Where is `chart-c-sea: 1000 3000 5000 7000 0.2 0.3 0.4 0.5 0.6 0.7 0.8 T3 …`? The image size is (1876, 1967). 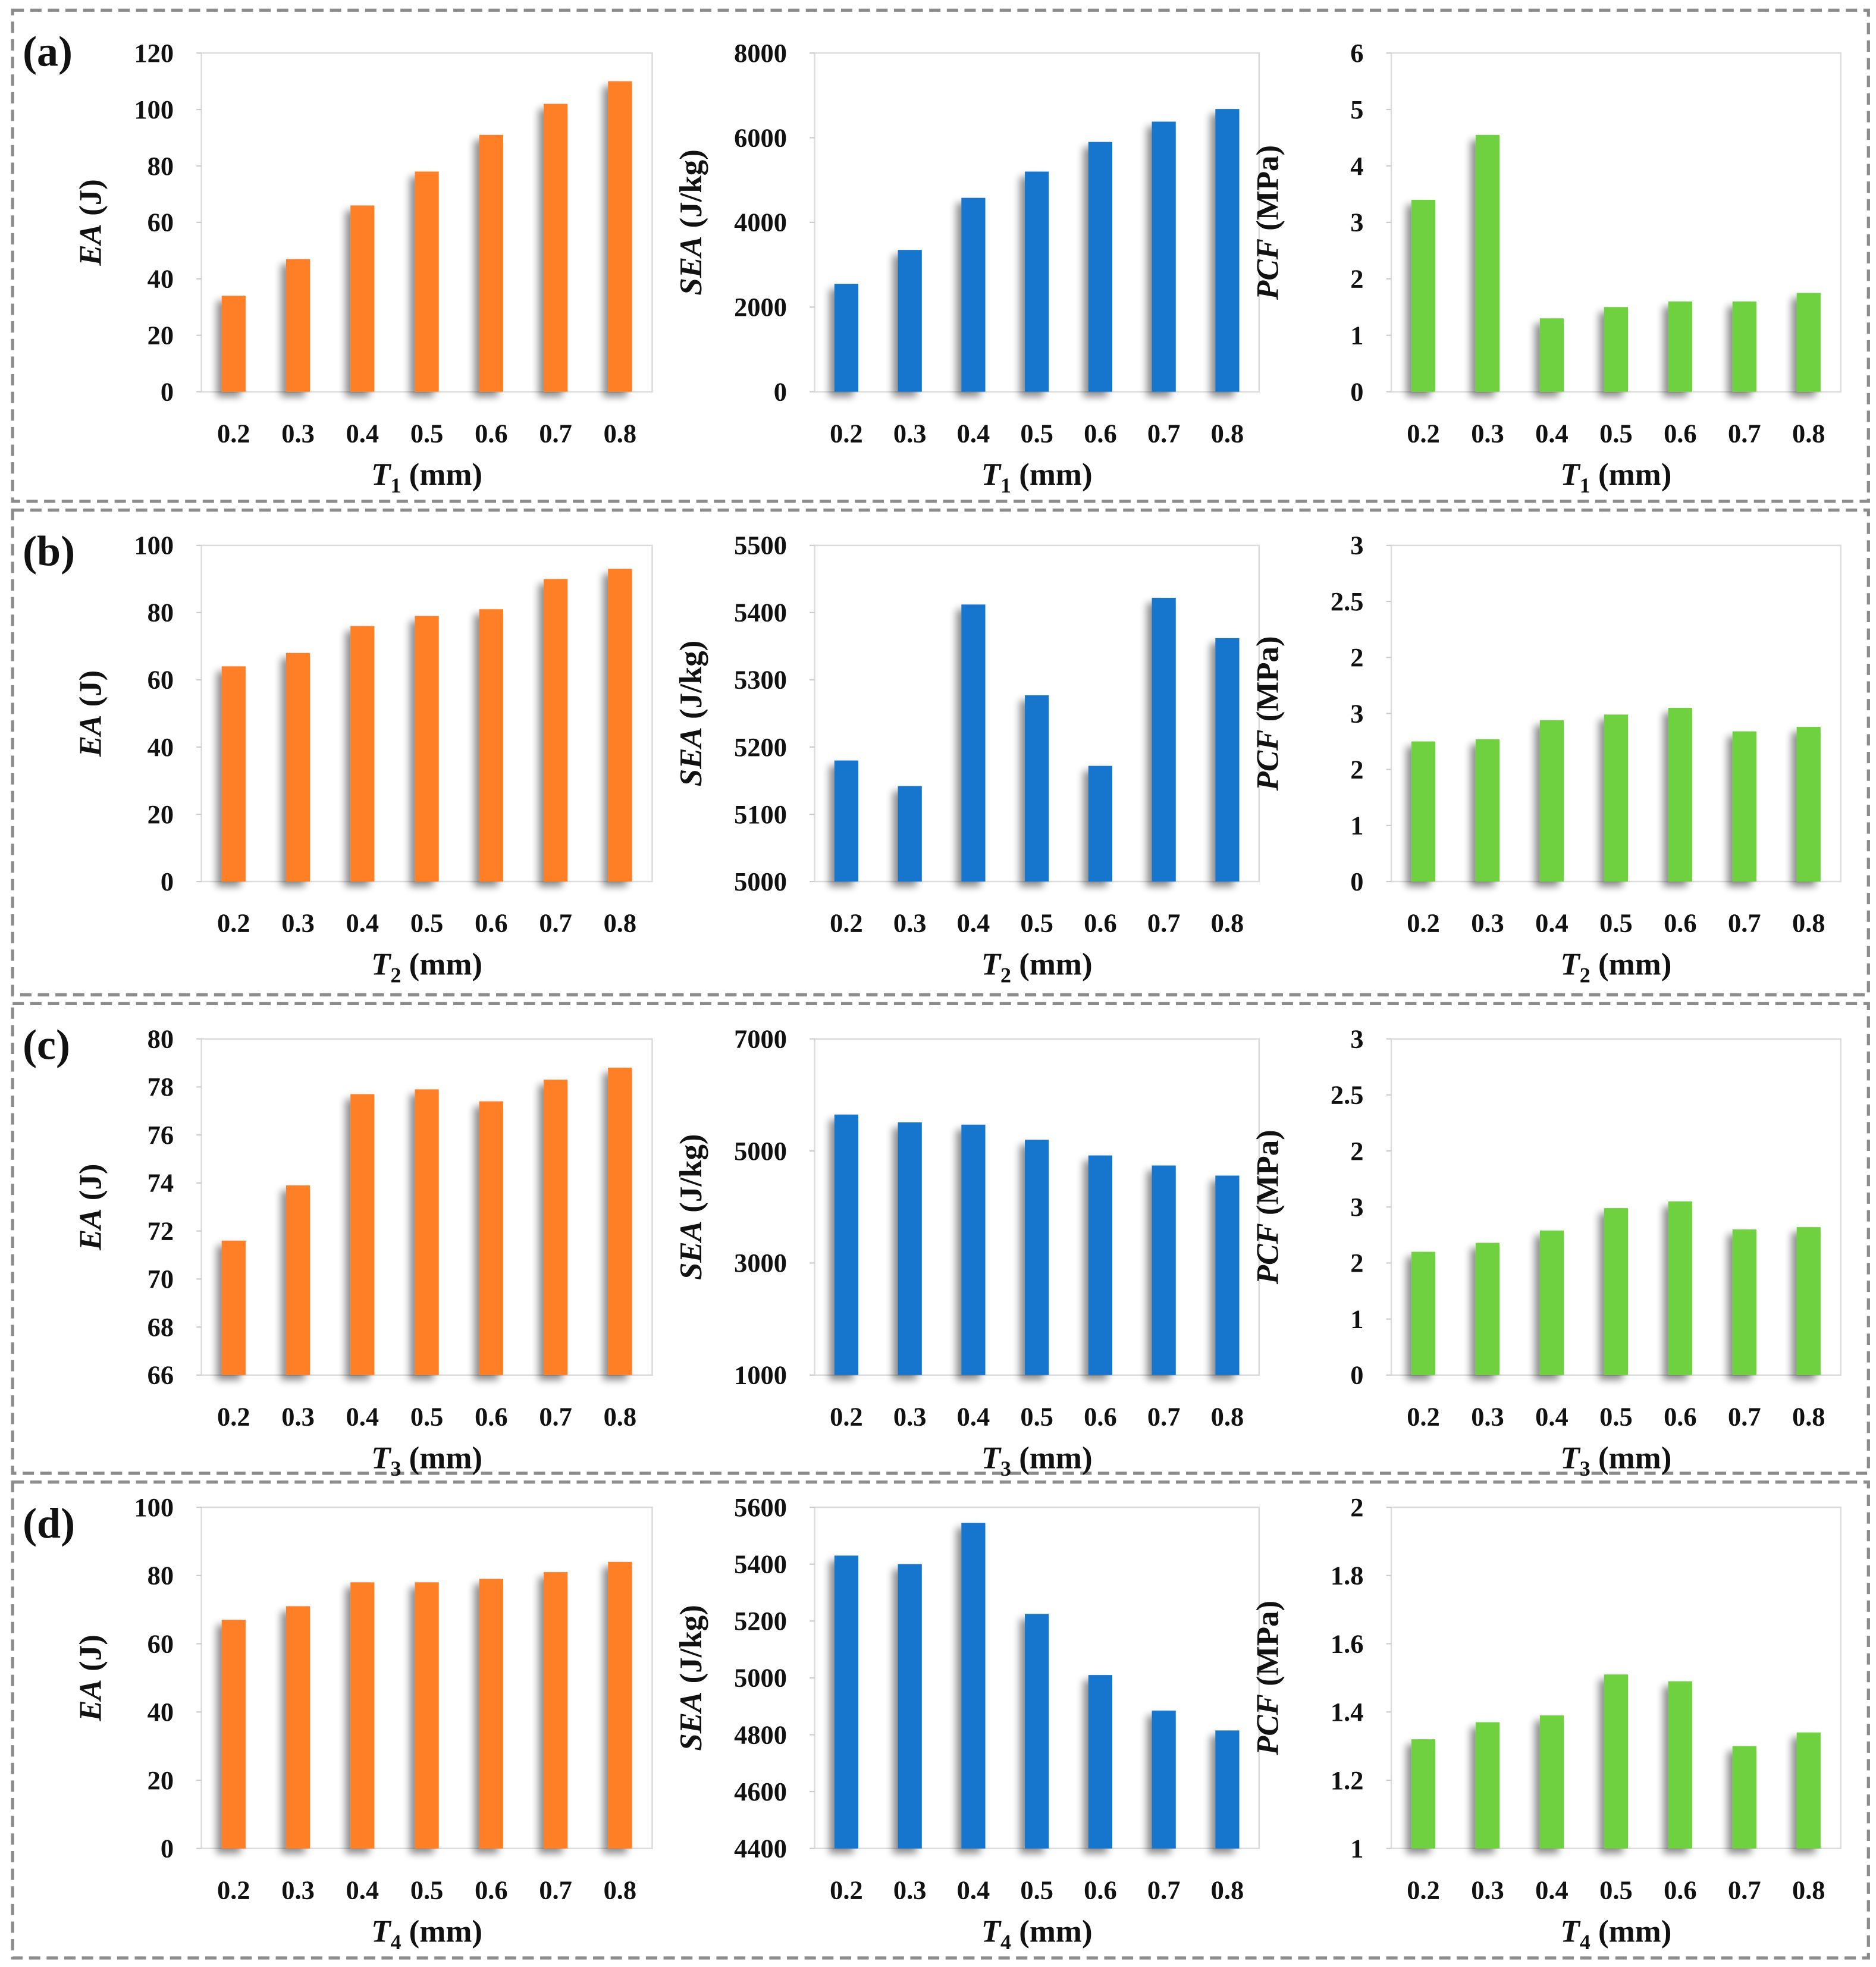 chart-c-sea: 1000 3000 5000 7000 0.2 0.3 0.4 0.5 0.6 0.7 0.8 T3 … is located at coordinates (967, 1252).